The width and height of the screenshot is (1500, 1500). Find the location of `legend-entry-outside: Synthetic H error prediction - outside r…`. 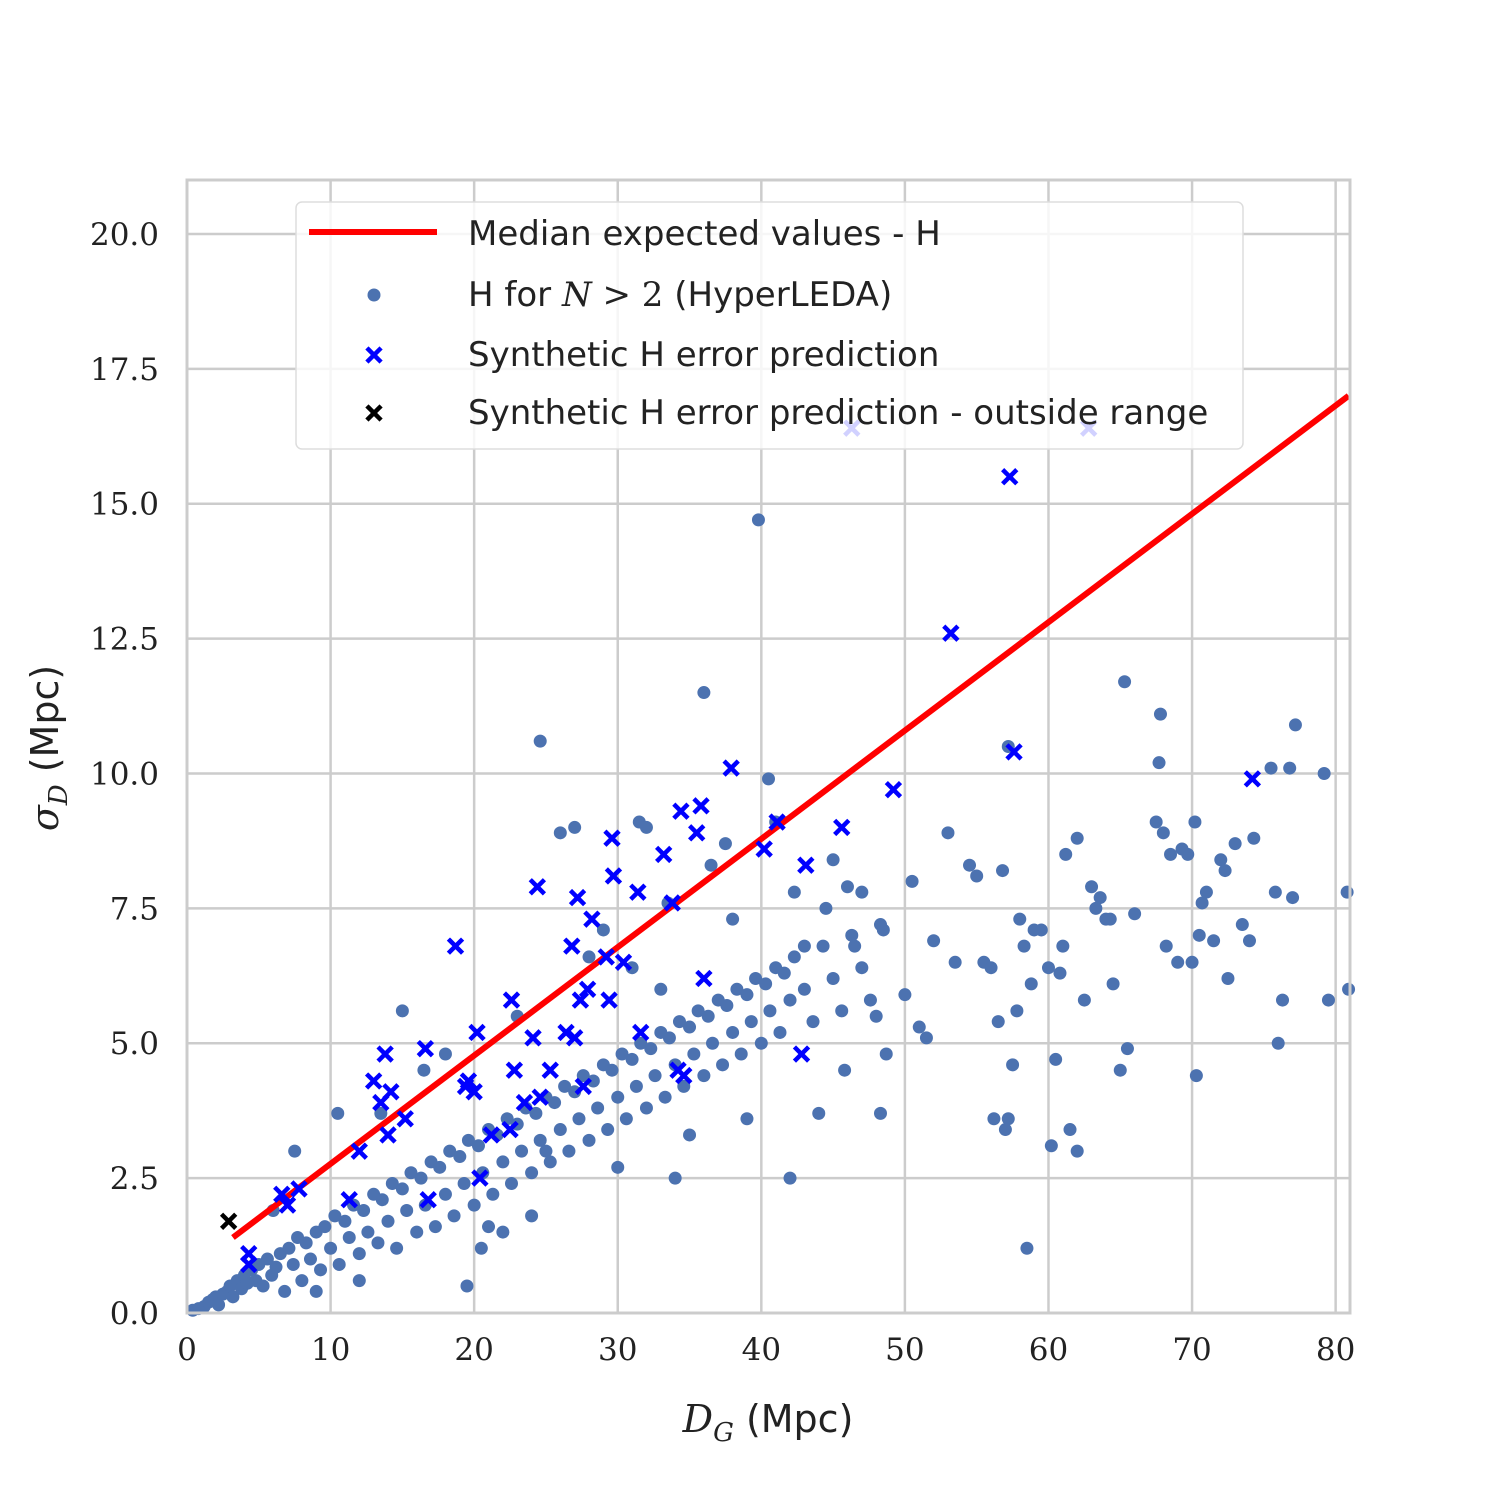

legend-entry-outside: Synthetic H error prediction - outside r… is located at coordinates (838, 413).